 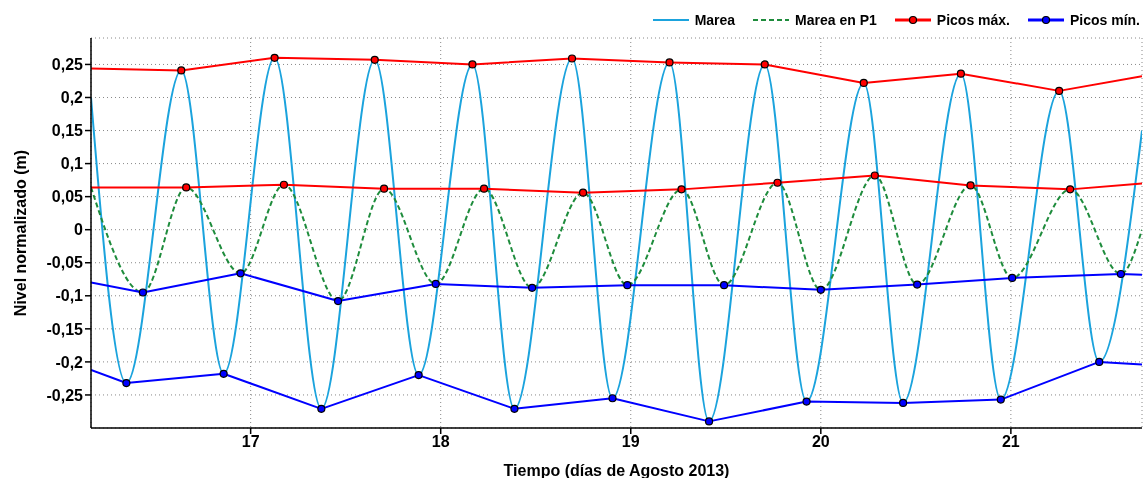 I want to click on y-tick-label: -0,2, so click(x=69, y=362).